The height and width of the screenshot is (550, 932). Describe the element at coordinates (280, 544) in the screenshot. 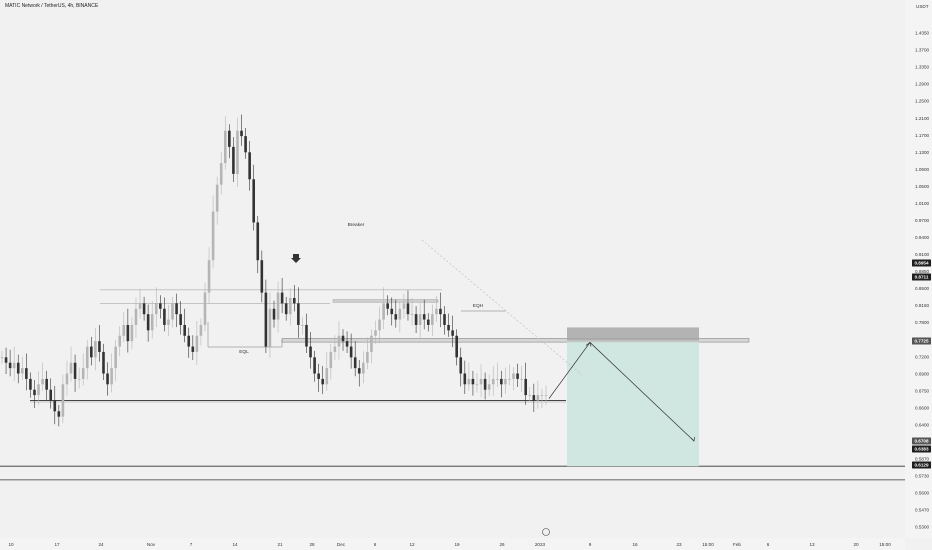

I see `time-tick-label: 21` at that location.